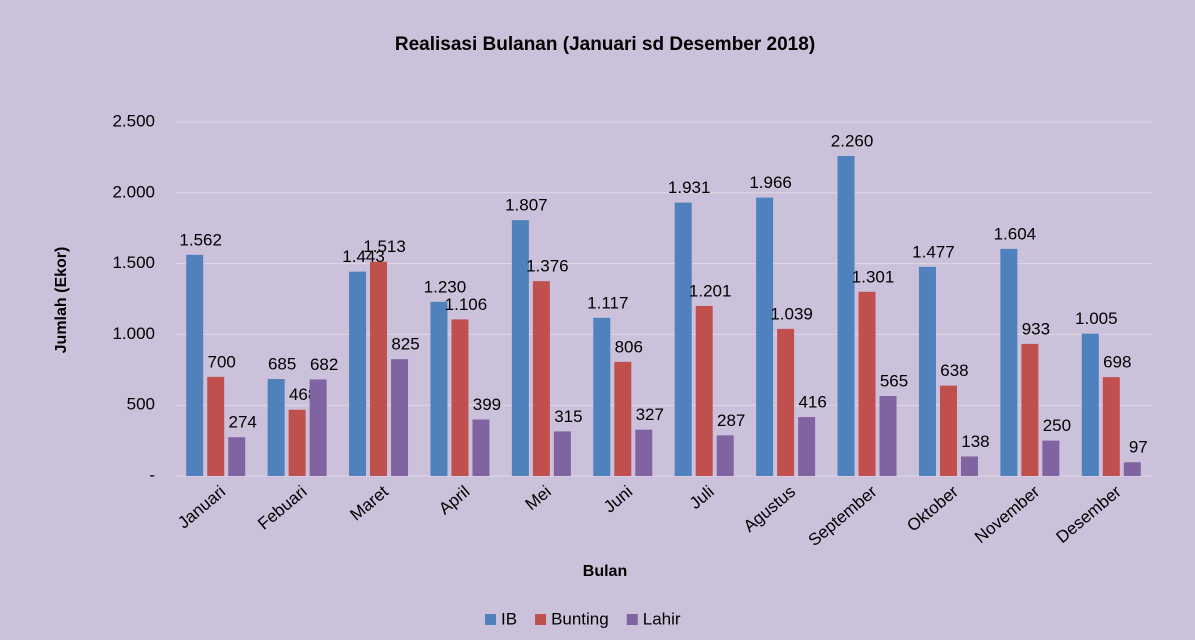  What do you see at coordinates (324, 364) in the screenshot?
I see `data-label: 682` at bounding box center [324, 364].